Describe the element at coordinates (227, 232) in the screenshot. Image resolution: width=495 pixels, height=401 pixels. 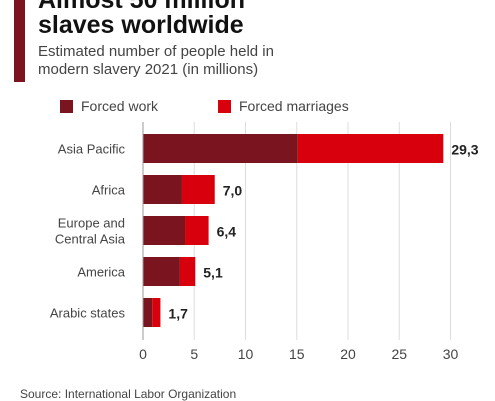
I see `bar-total-label: 6,4` at that location.